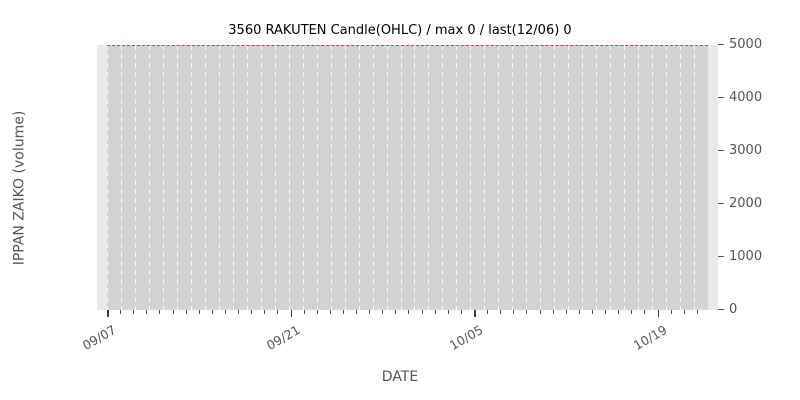 The width and height of the screenshot is (800, 400). I want to click on plot-edge-band-right, so click(713, 177).